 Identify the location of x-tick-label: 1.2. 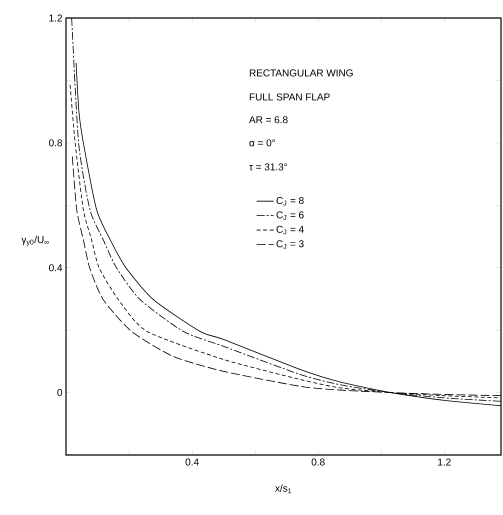
(444, 462).